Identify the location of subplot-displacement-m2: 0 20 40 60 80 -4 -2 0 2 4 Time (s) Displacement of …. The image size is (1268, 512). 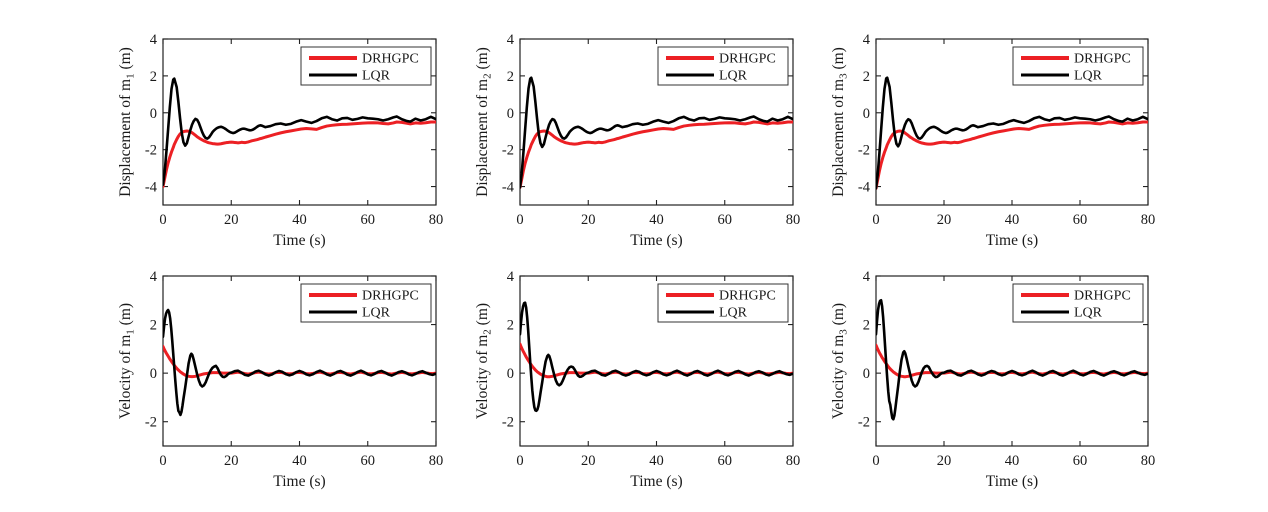
(637, 140).